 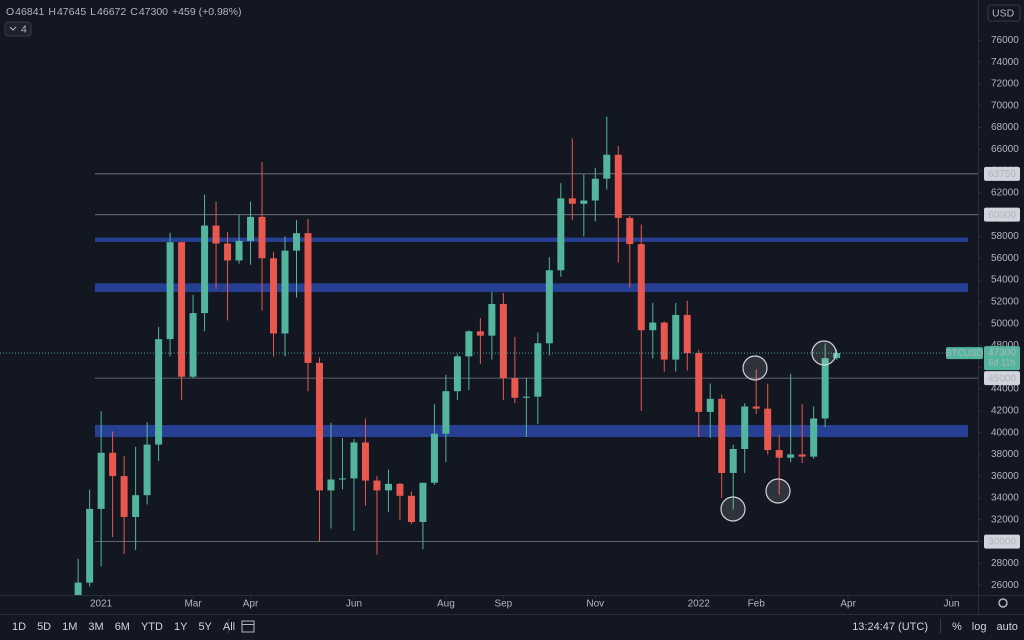 What do you see at coordinates (1005, 498) in the screenshot?
I see `y-tick-label: 34000` at bounding box center [1005, 498].